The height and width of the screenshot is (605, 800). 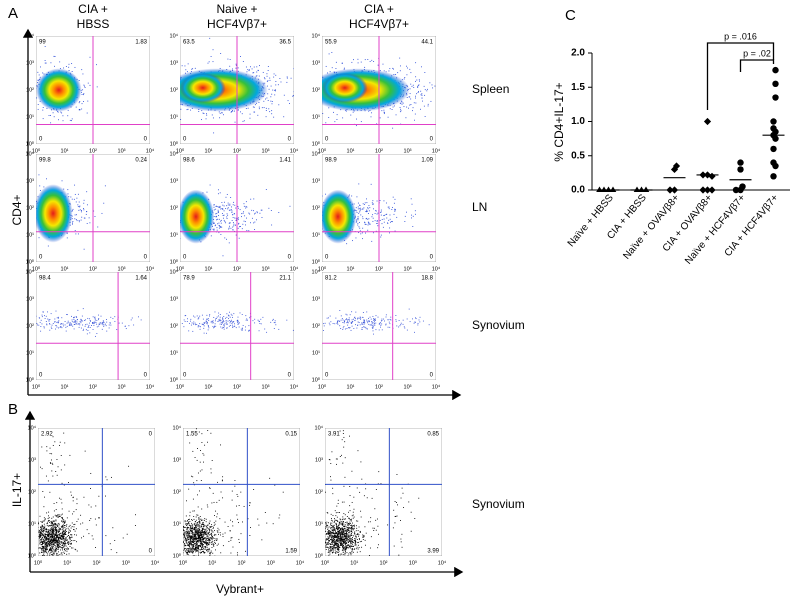 What do you see at coordinates (379, 326) in the screenshot?
I see `plot-area` at bounding box center [379, 326].